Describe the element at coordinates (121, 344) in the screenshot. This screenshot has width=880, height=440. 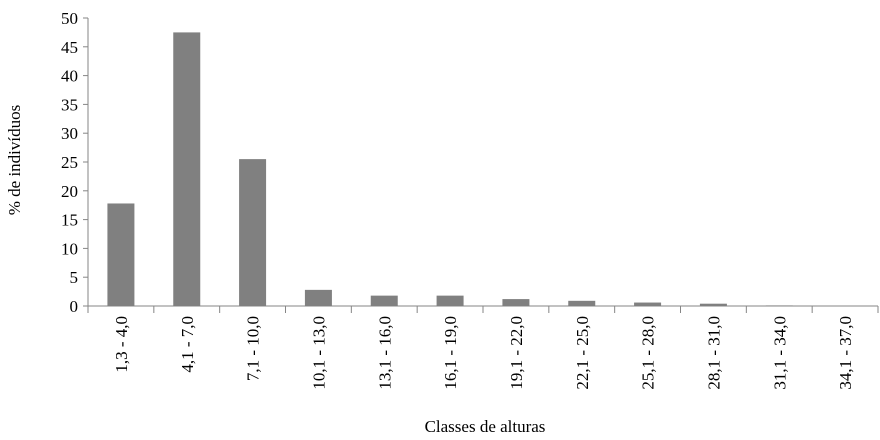
I see `x-tick-label: 1,3 - 4,0` at that location.